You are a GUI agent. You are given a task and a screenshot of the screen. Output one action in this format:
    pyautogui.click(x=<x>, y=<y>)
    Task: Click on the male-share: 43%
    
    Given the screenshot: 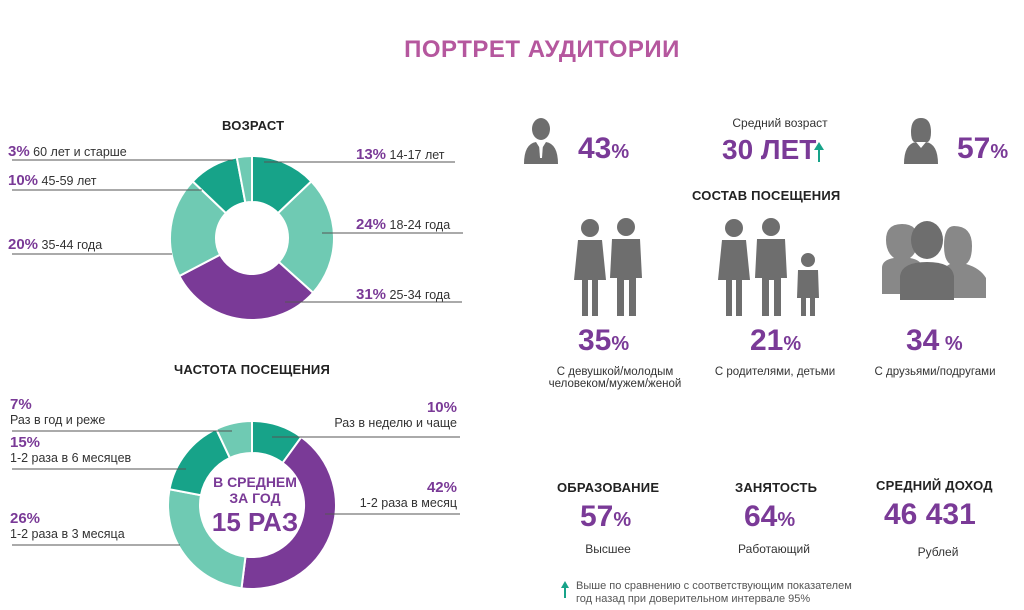 What is the action you would take?
    pyautogui.click(x=604, y=148)
    